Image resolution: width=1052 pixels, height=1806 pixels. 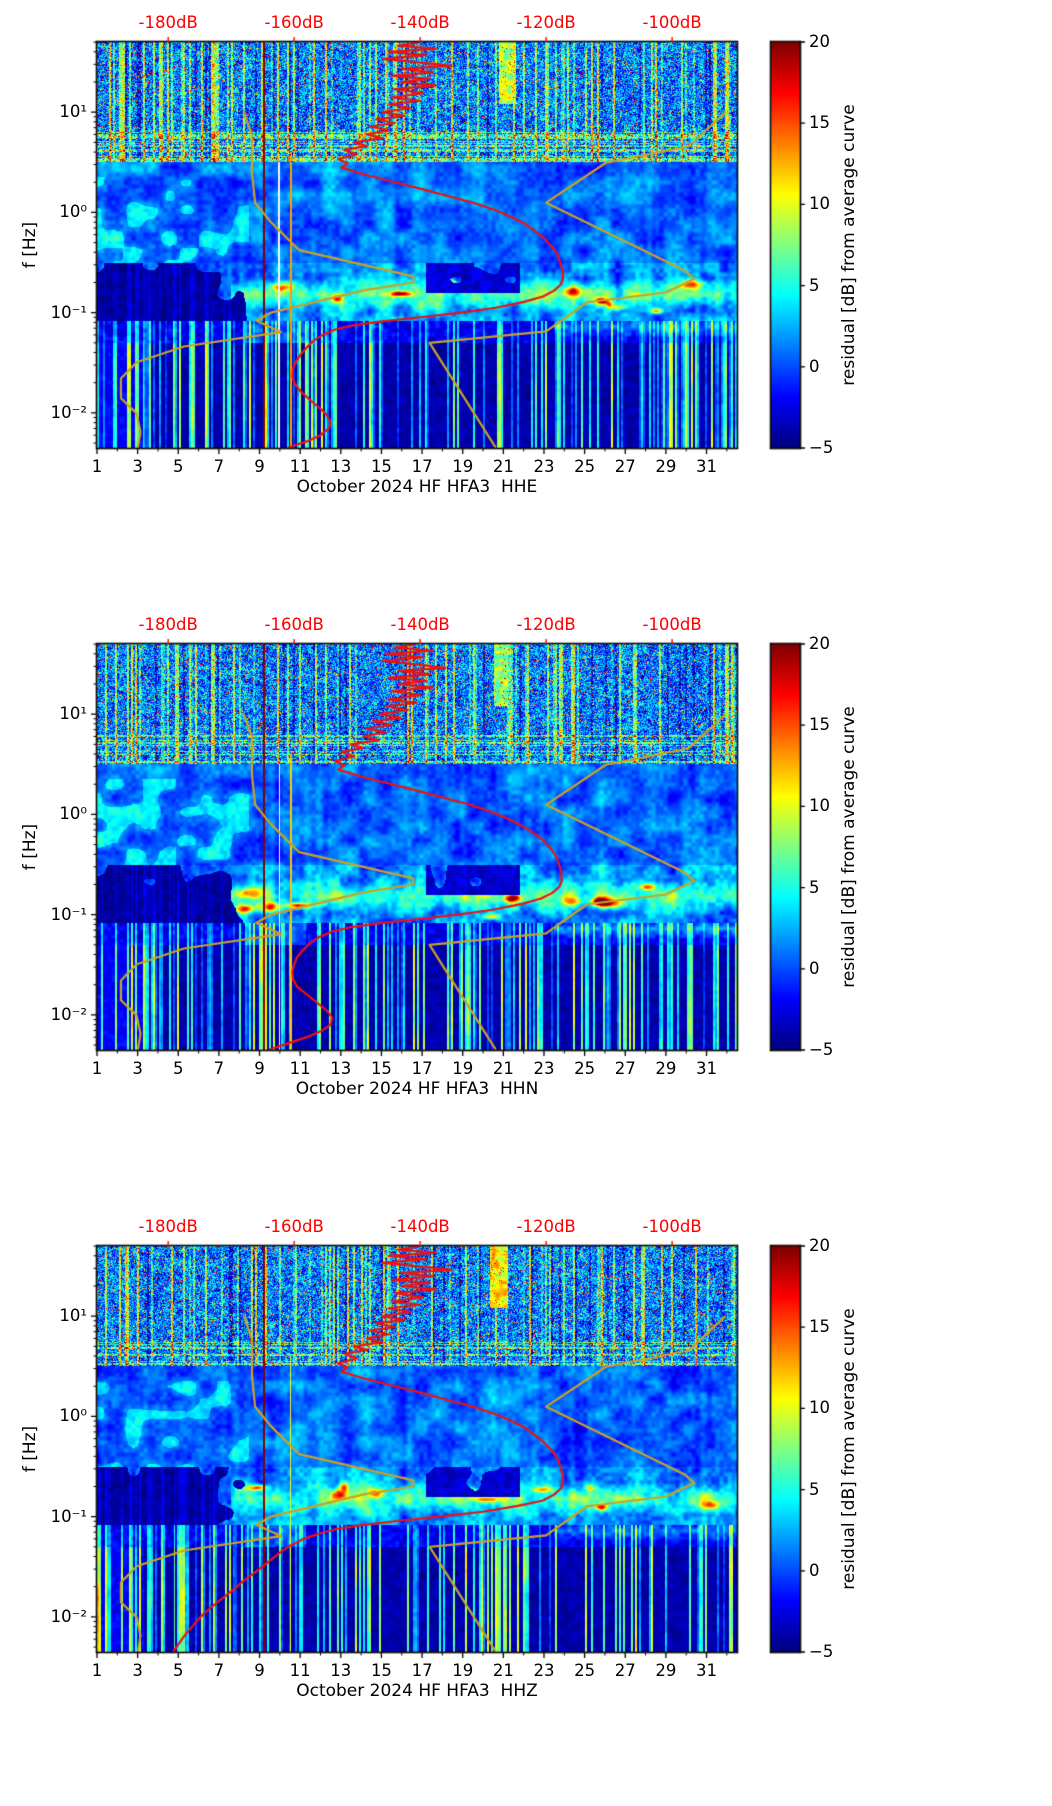 I want to click on x-axis-label: October 2024 HF HFA3 HHZ, so click(x=417, y=1691).